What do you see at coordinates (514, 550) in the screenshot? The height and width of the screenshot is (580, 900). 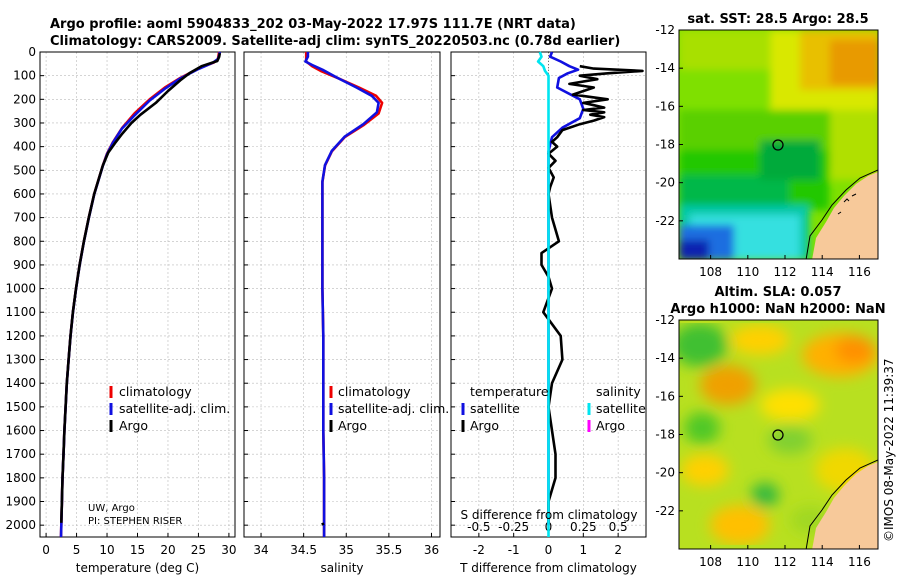 I see `x-tick-label: -1` at bounding box center [514, 550].